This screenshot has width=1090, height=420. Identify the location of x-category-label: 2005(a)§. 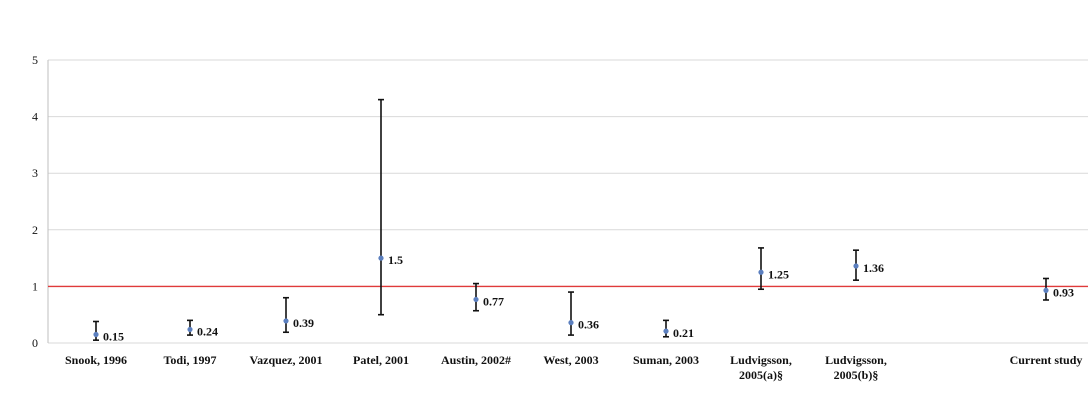
(761, 375).